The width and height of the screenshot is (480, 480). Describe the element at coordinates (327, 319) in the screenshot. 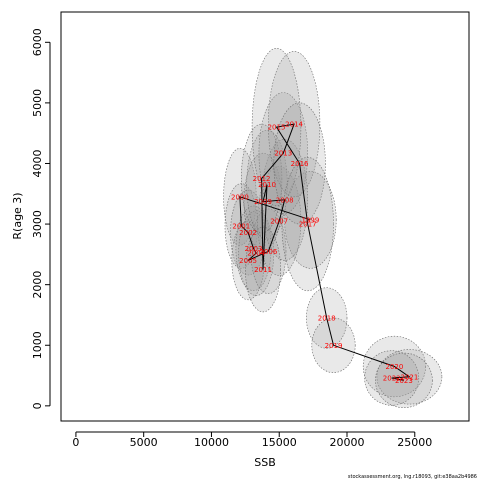

I see `point-label-2018: 2018` at that location.